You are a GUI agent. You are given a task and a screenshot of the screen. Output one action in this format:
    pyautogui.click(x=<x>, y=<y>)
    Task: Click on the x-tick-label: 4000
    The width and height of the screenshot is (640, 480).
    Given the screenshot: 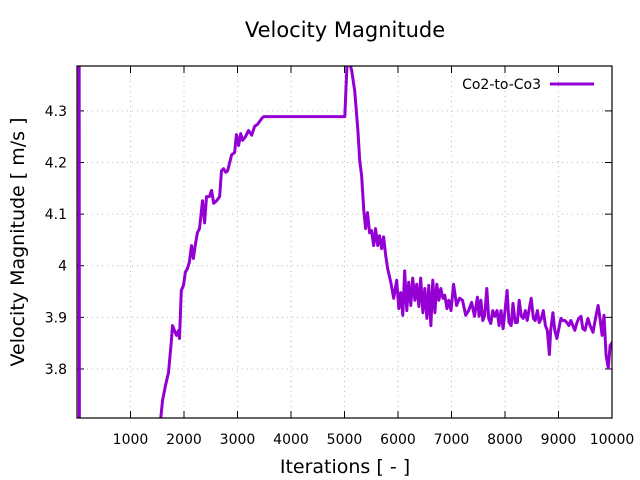 What is the action you would take?
    pyautogui.click(x=291, y=440)
    